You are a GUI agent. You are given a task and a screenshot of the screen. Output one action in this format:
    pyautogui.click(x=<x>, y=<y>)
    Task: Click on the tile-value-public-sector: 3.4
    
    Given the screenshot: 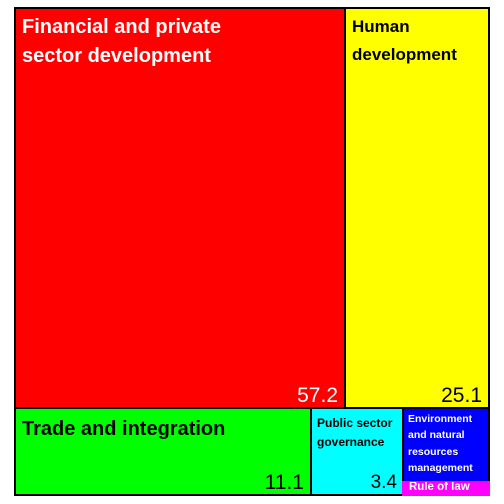 What is the action you would take?
    pyautogui.click(x=383, y=483)
    